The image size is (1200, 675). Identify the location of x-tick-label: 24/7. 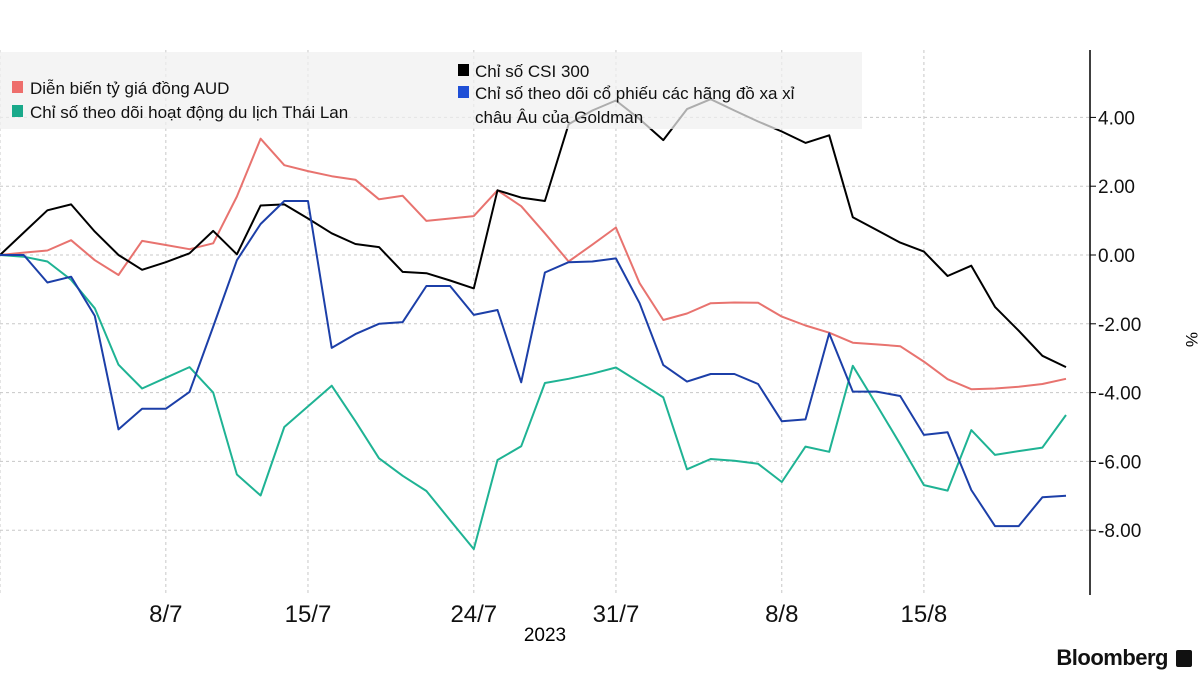
(473, 614).